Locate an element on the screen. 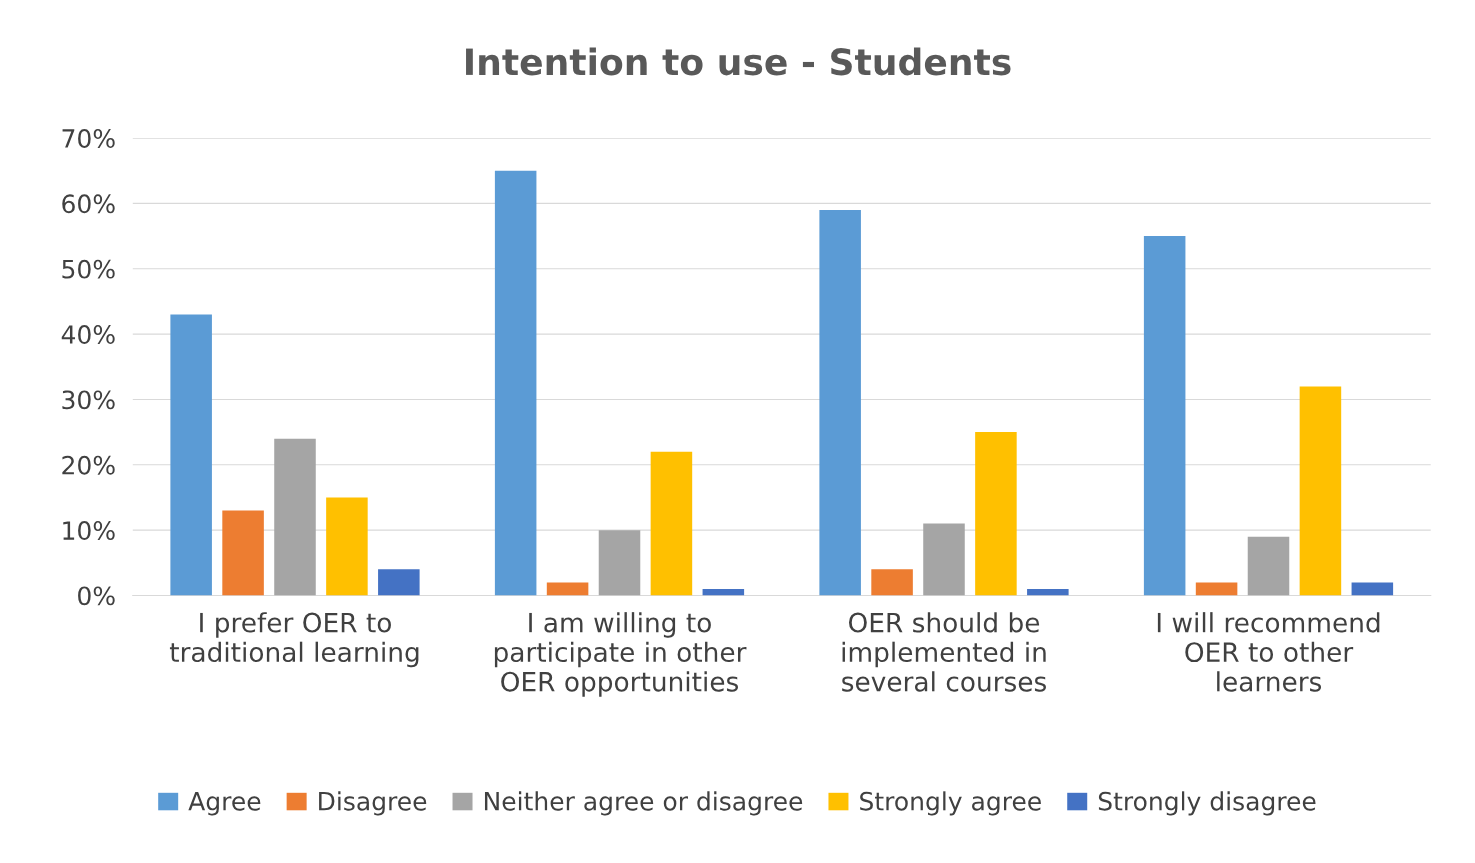  y-tick-label: 0% is located at coordinates (96, 596).